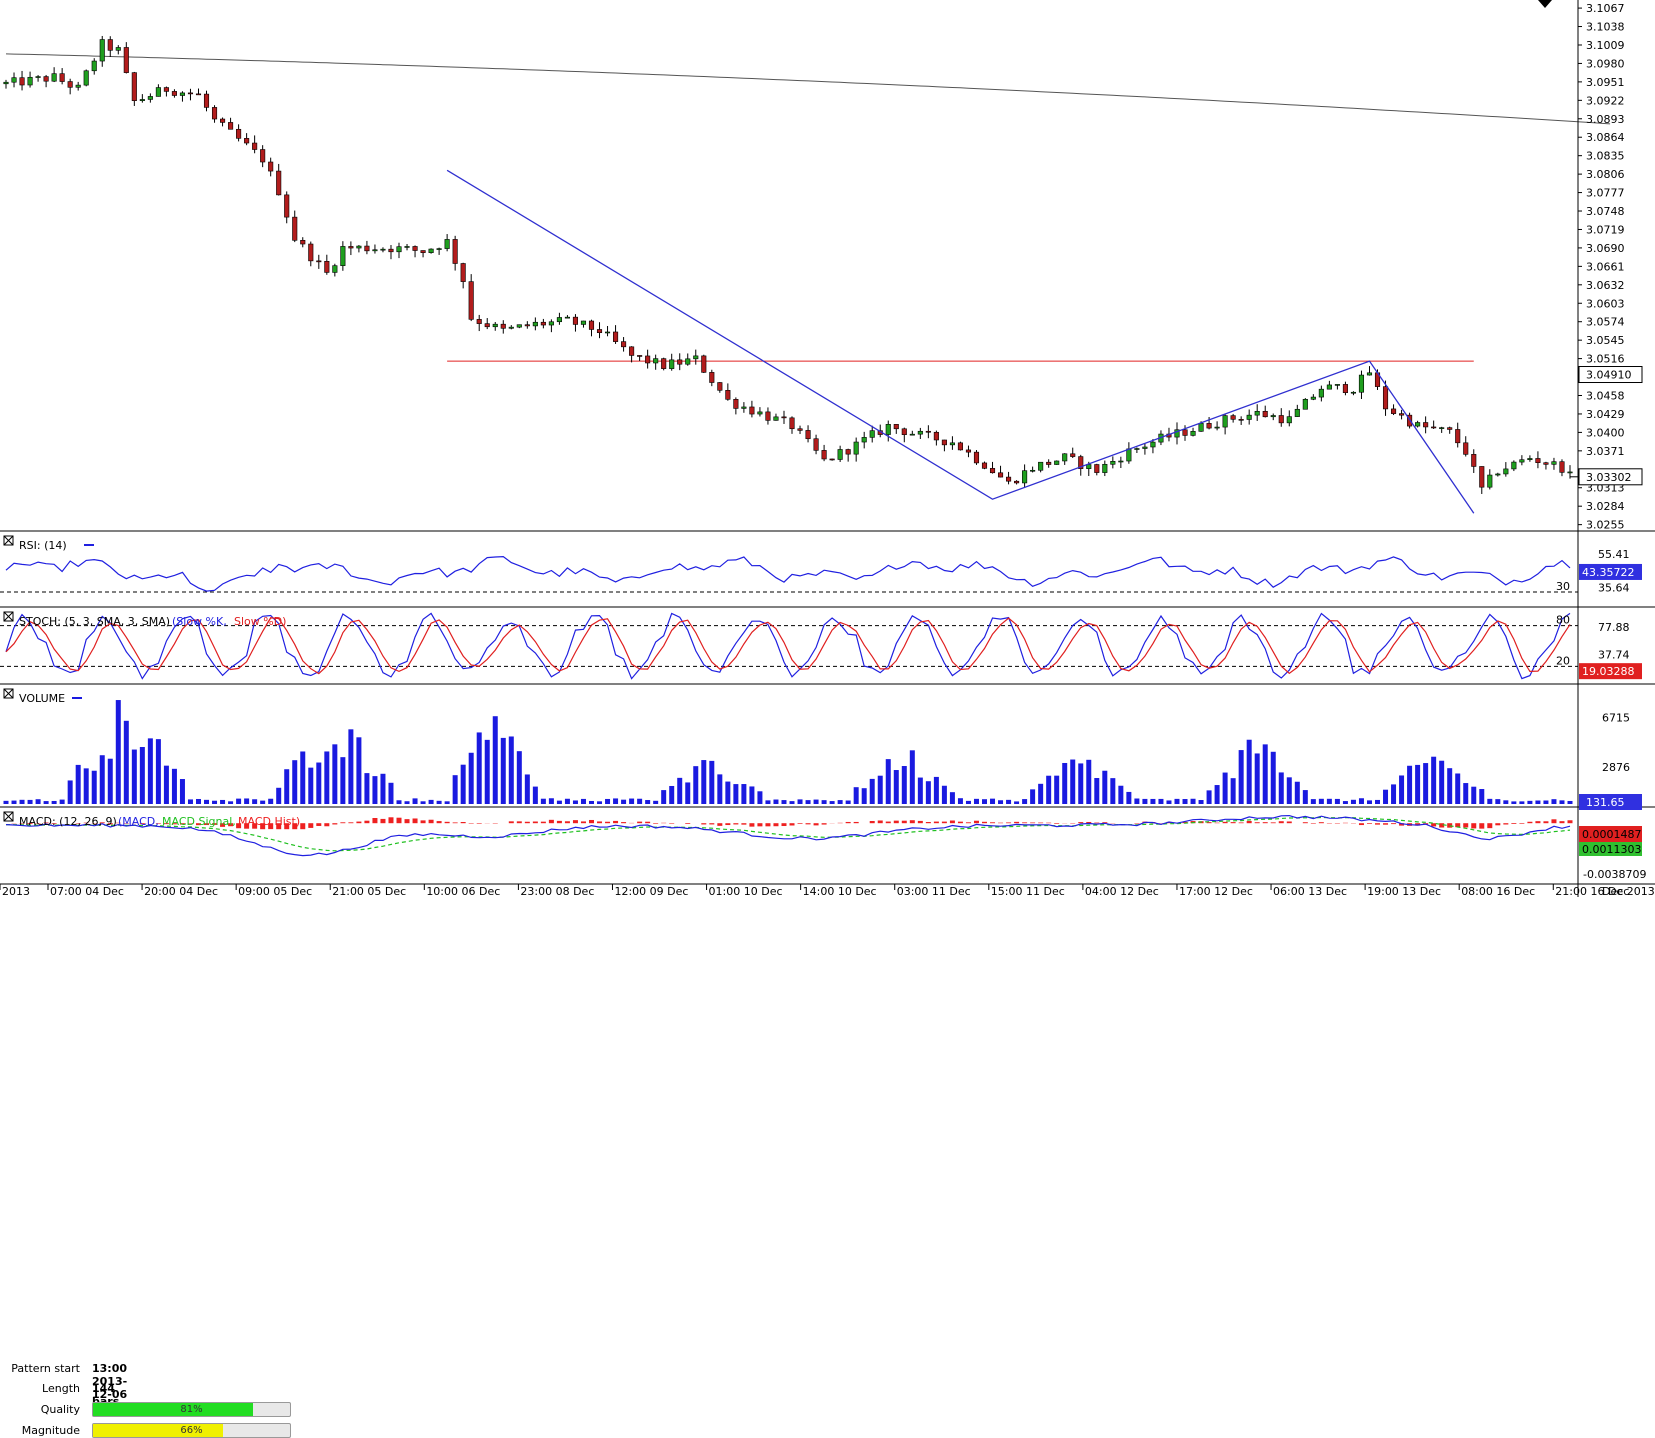 This screenshot has width=1655, height=1438. Describe the element at coordinates (827, 569) in the screenshot. I see `rsi-panel: RSI: (14)` at that location.